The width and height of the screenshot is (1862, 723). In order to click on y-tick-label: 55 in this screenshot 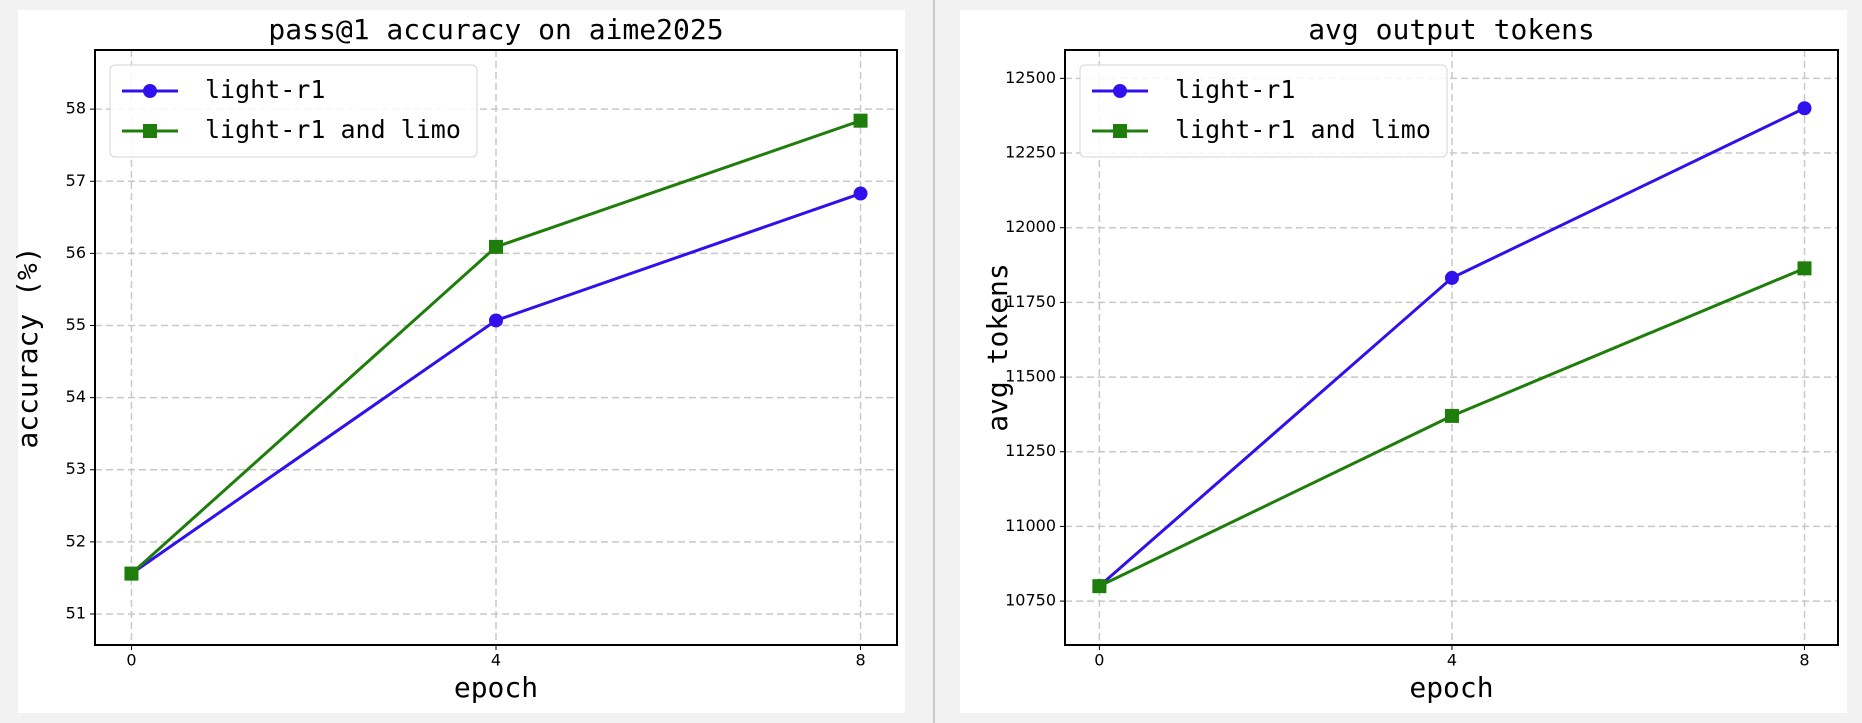, I will do `click(76, 324)`.